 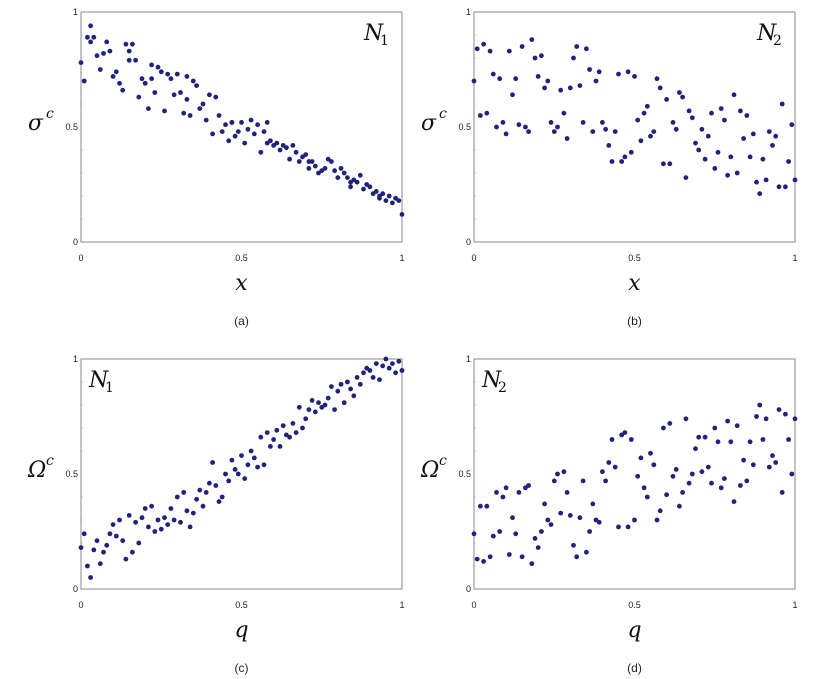 I want to click on network-label-sub: 1, so click(x=384, y=41).